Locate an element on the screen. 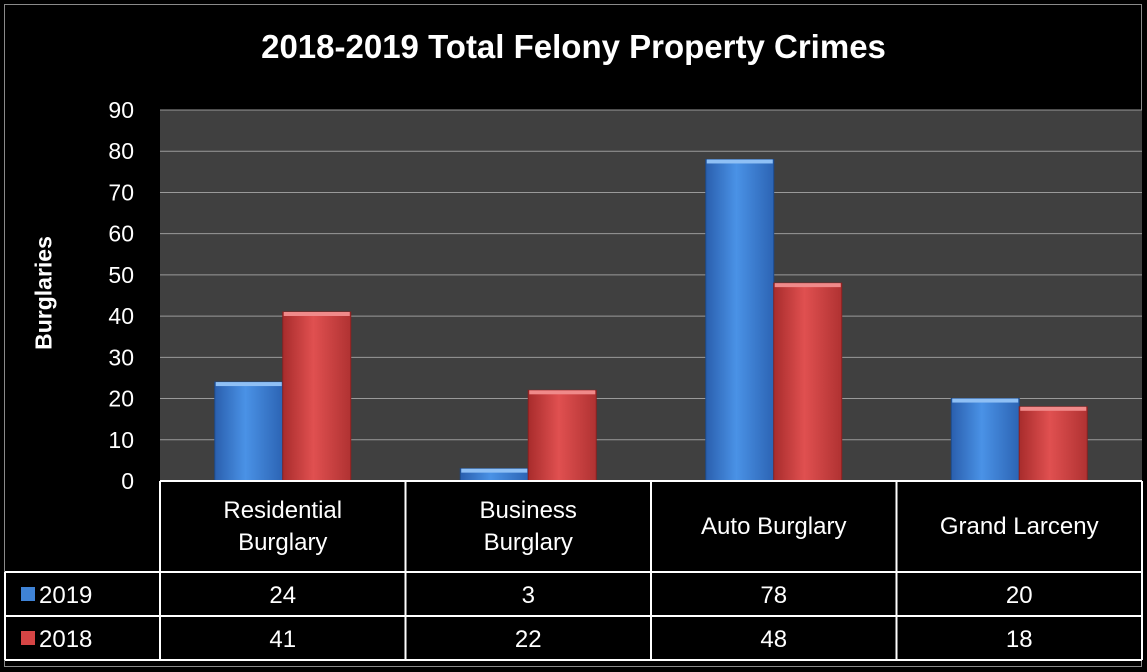  category-label: Auto Burglary is located at coordinates (773, 526).